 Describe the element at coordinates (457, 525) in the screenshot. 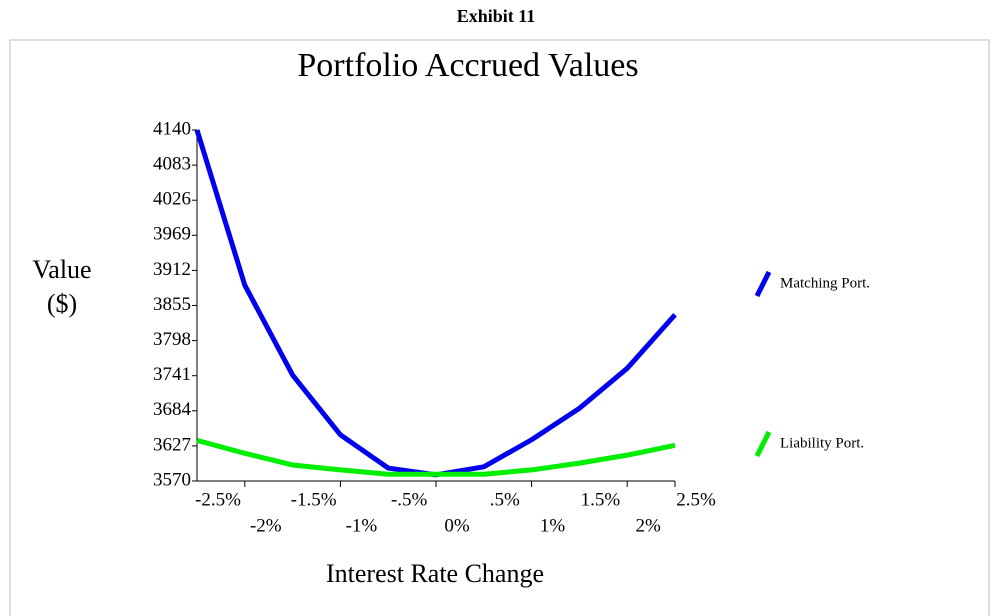

I see `x-tick-label: 0%` at that location.